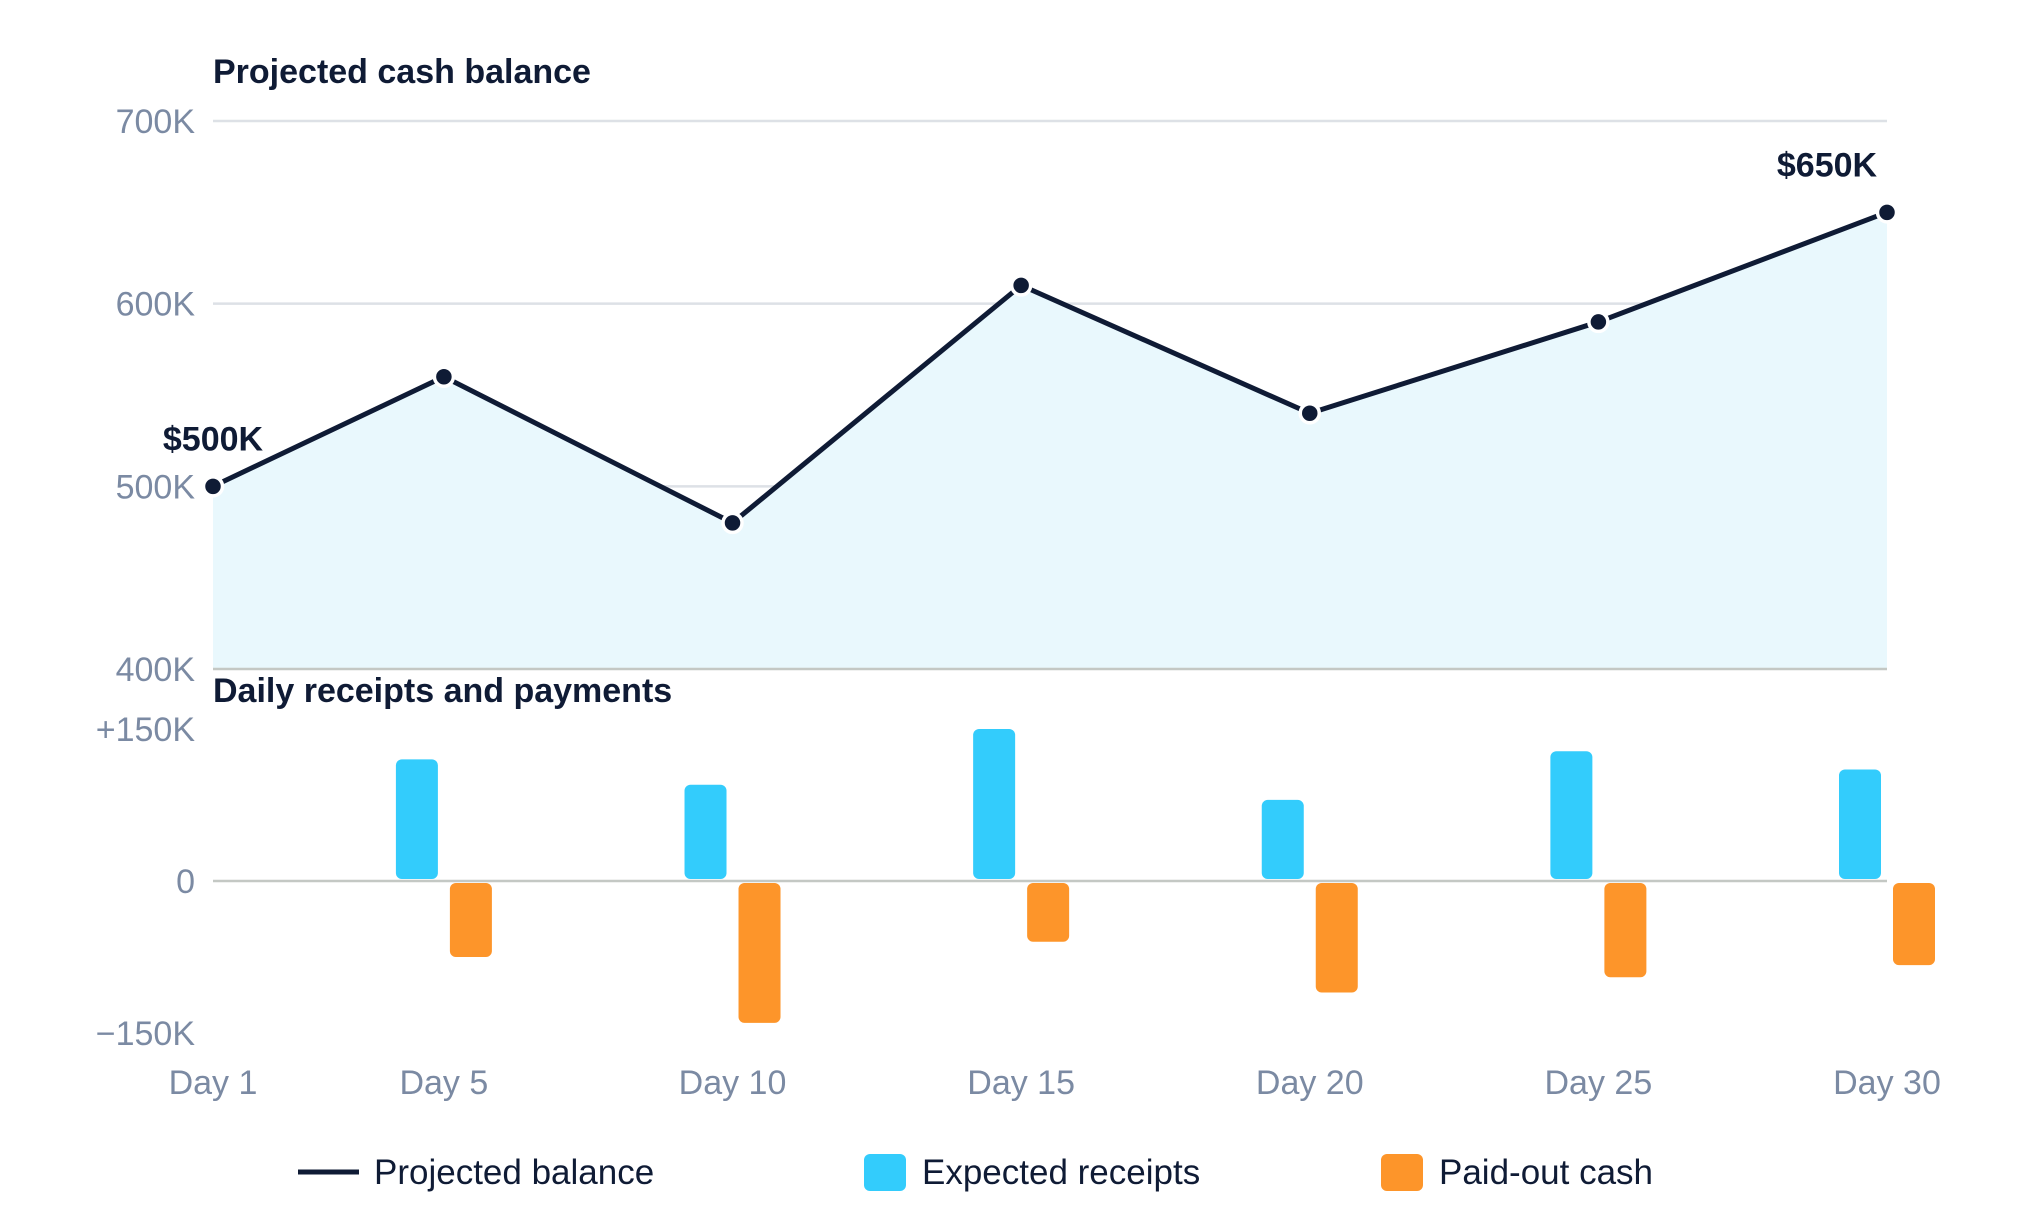 Image resolution: width=2040 pixels, height=1230 pixels. I want to click on balance-y-tick-label: 700K, so click(156, 122).